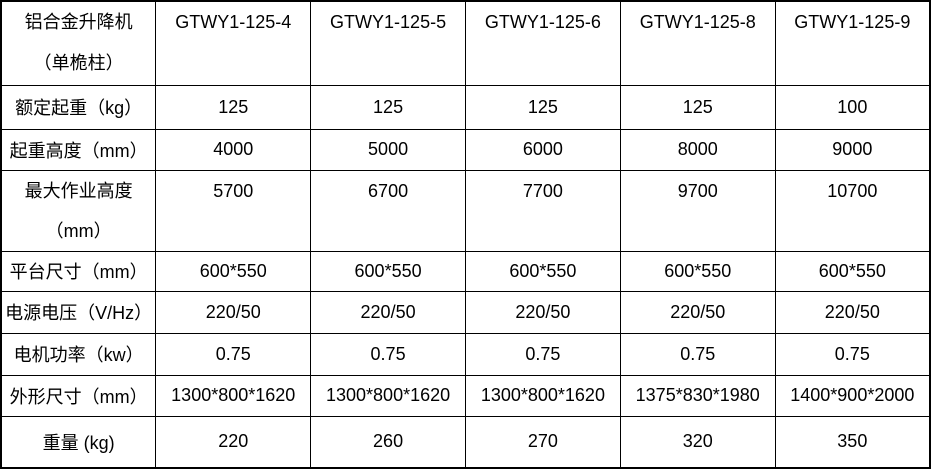  Describe the element at coordinates (697, 149) in the screenshot. I see `spec-value-cell: 8000` at that location.